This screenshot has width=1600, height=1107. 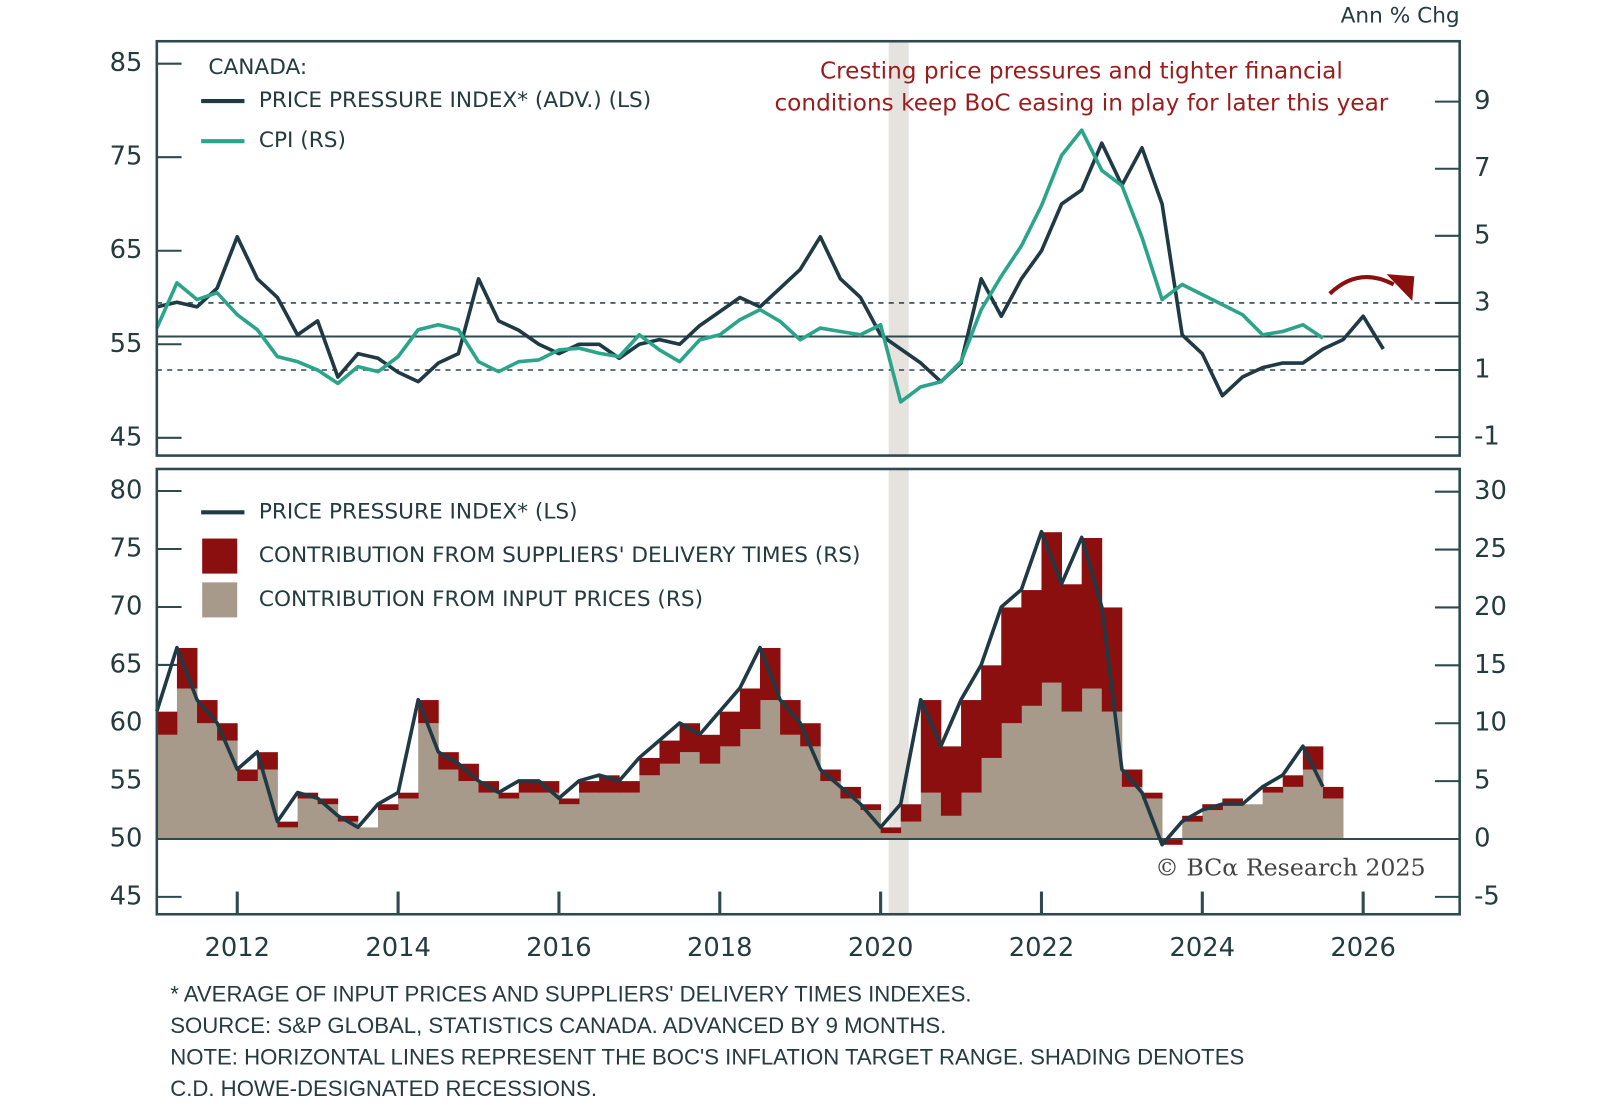 What do you see at coordinates (220, 556) in the screenshot?
I see `legend-swatch` at bounding box center [220, 556].